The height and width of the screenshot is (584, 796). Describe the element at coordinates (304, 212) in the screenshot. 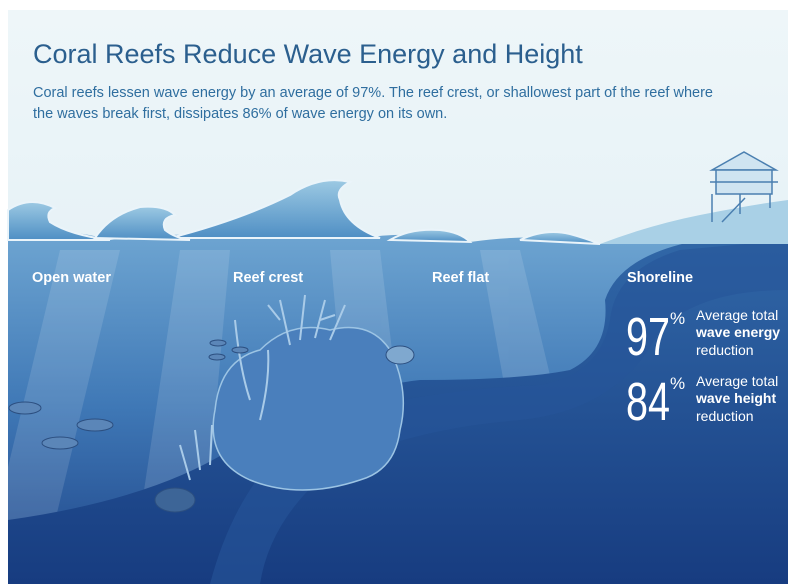

I see `waves` at that location.